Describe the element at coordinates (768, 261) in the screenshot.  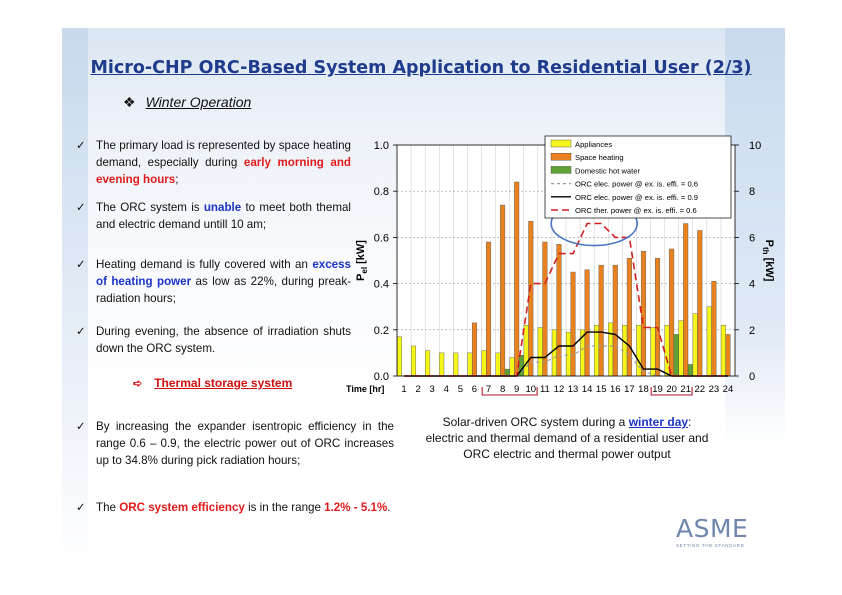
I see `y-axis-right-label: Pth [kW]` at that location.